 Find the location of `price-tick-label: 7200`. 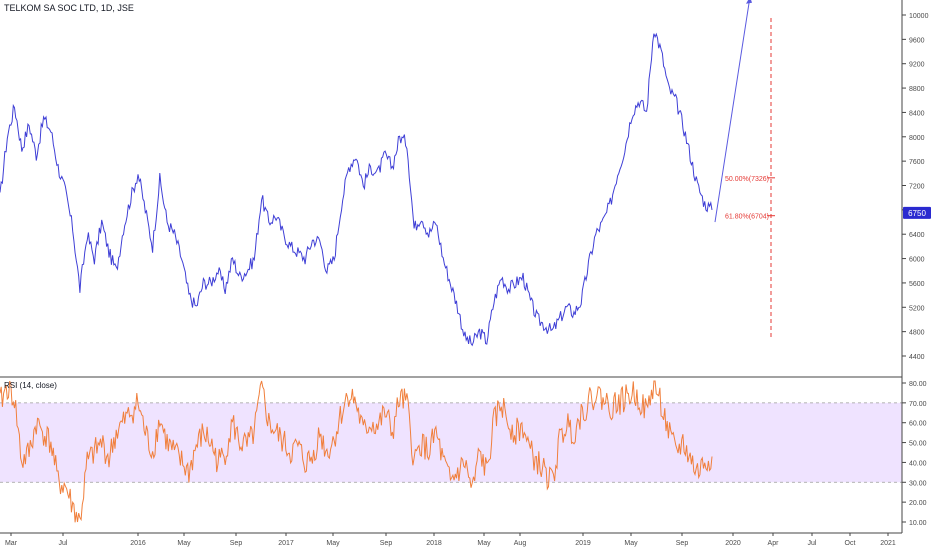

price-tick-label: 7200 is located at coordinates (917, 187).